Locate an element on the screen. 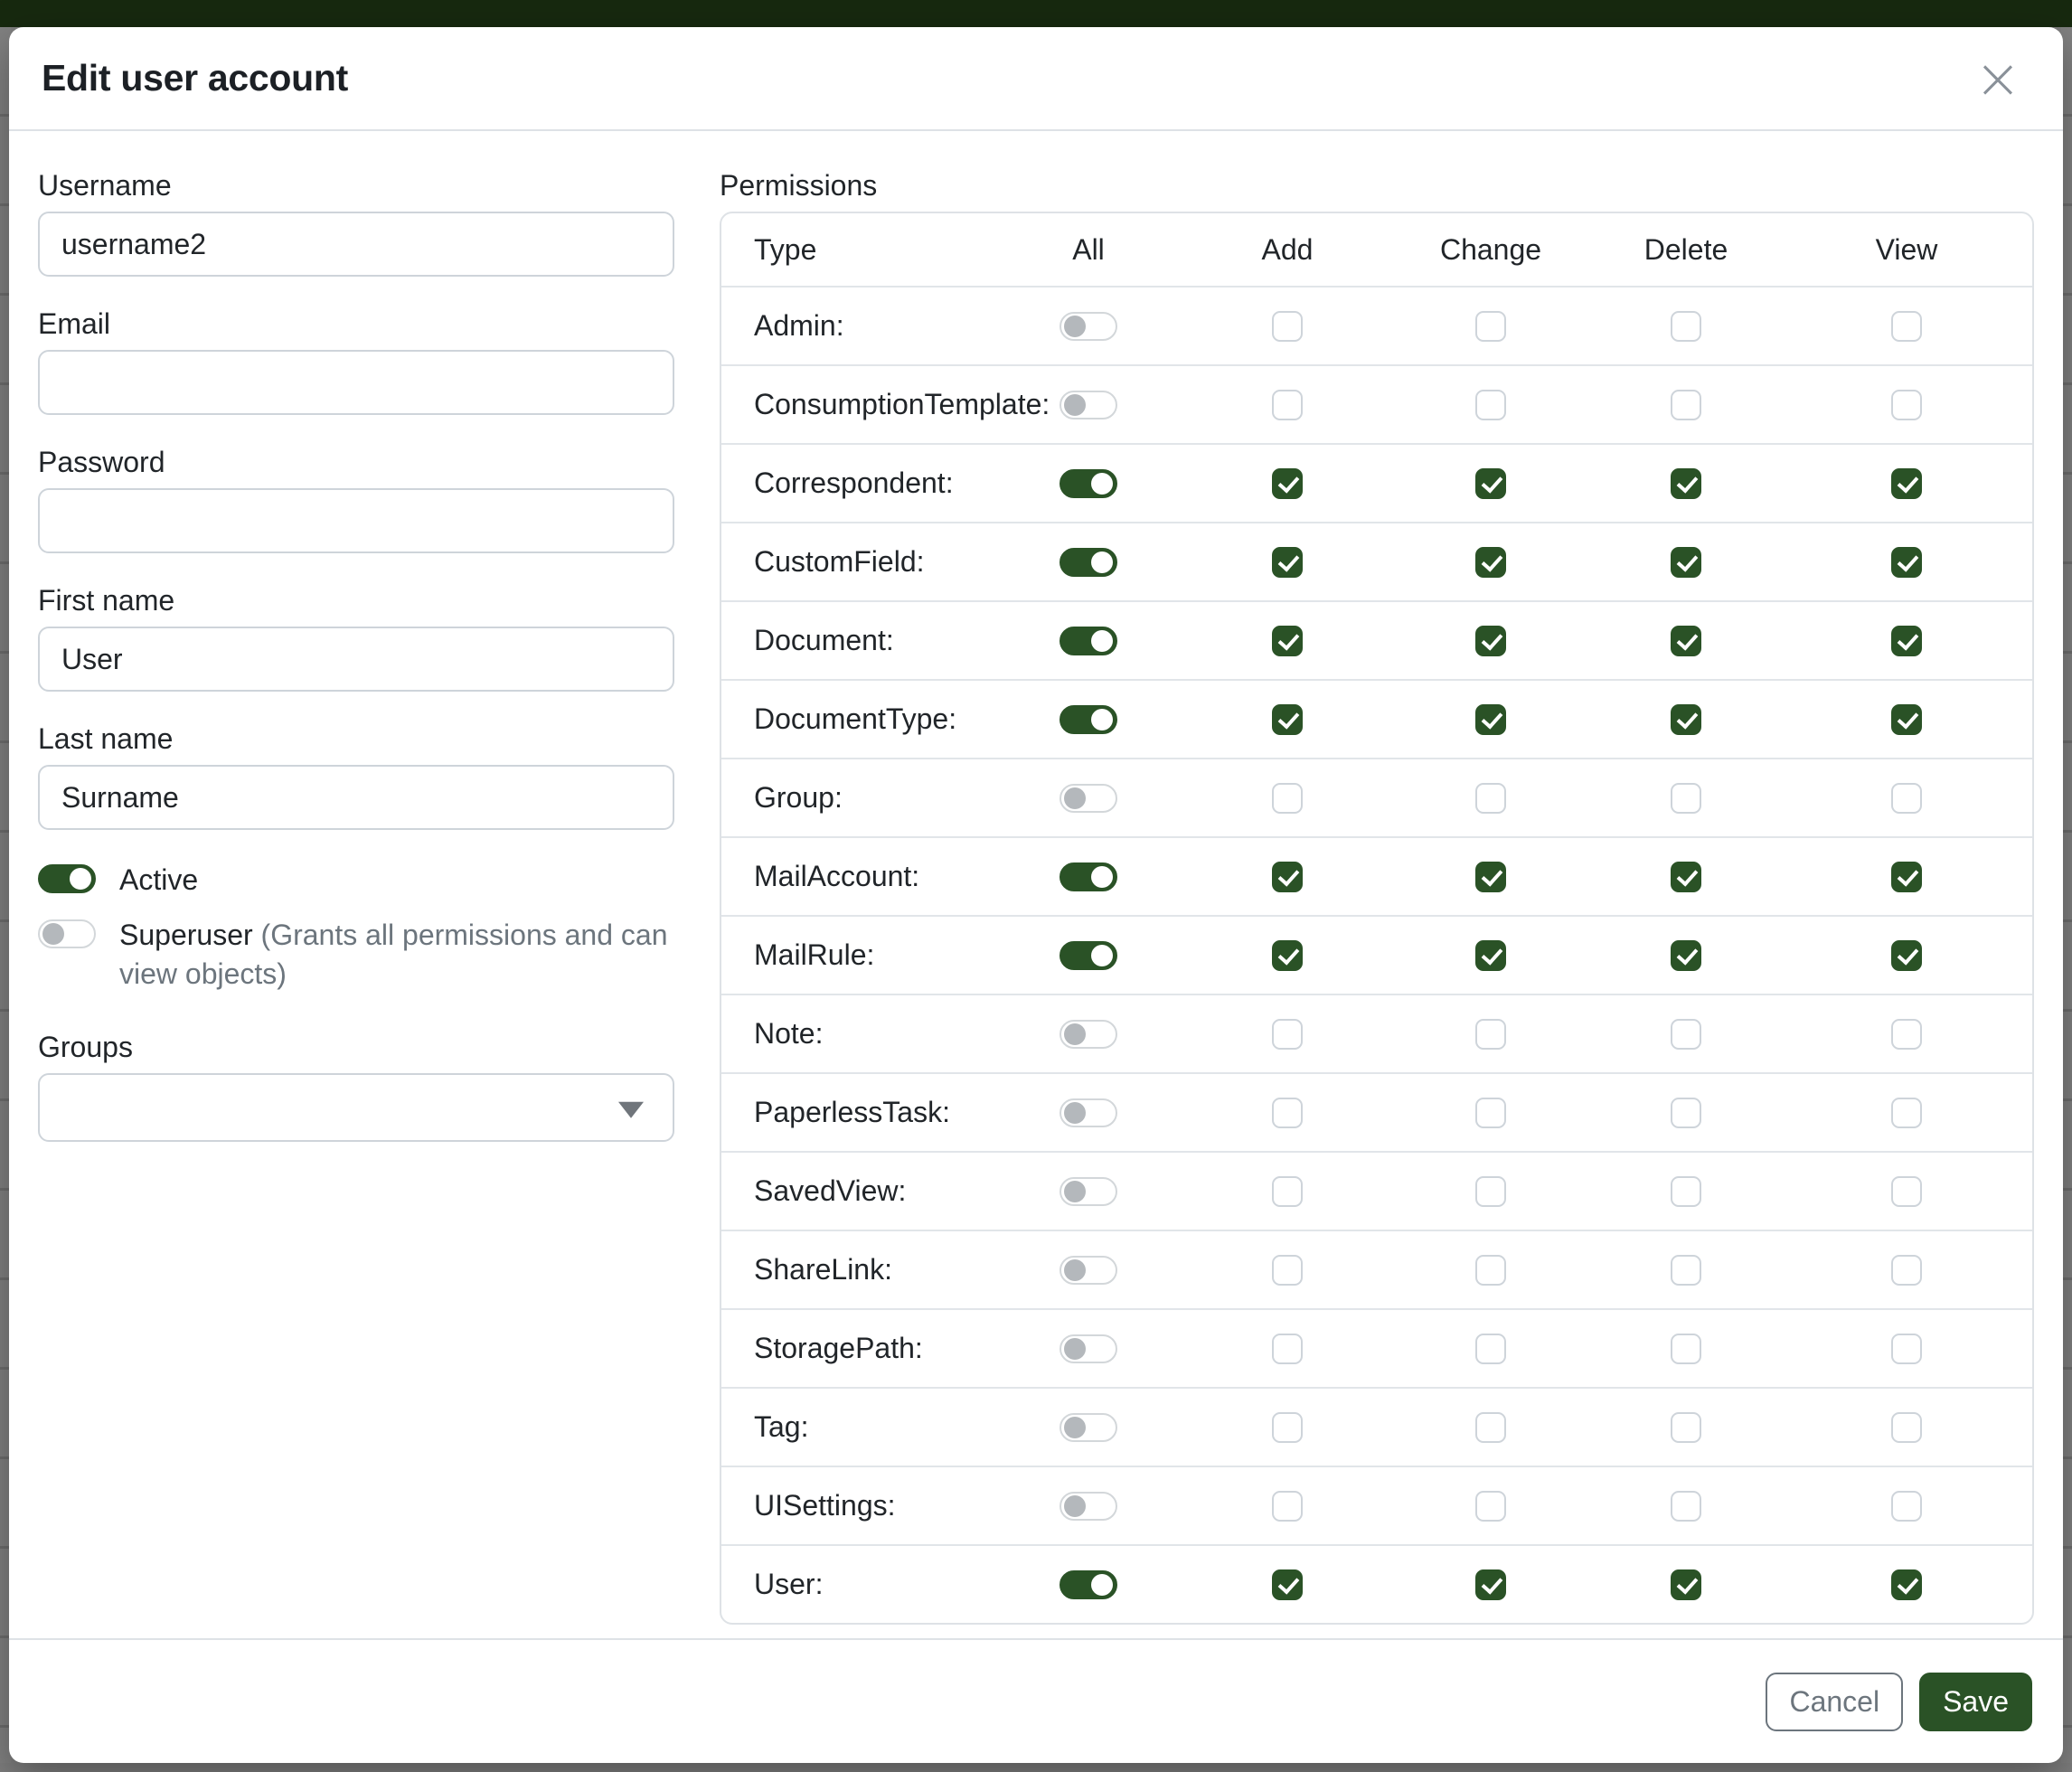 The height and width of the screenshot is (1772, 2072). cancel-button: Cancel is located at coordinates (1835, 1701).